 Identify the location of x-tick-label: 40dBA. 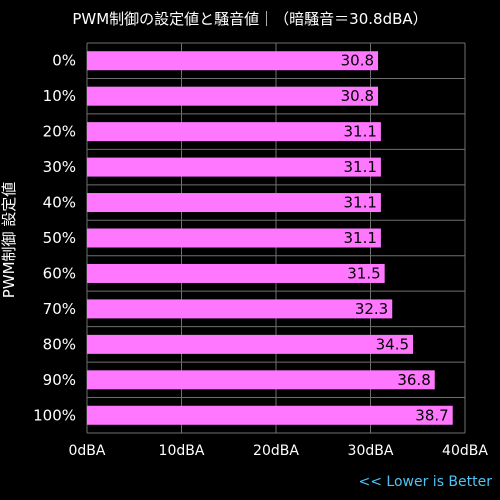
(465, 451).